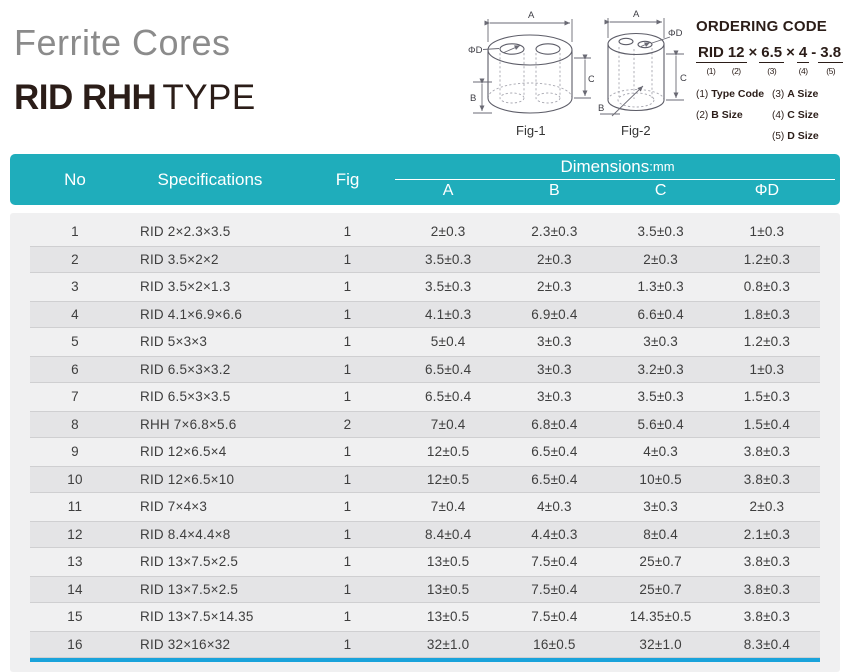 Image resolution: width=850 pixels, height=672 pixels. What do you see at coordinates (761, 26) in the screenshot?
I see `ordering-code-title: ORDERING CODE` at bounding box center [761, 26].